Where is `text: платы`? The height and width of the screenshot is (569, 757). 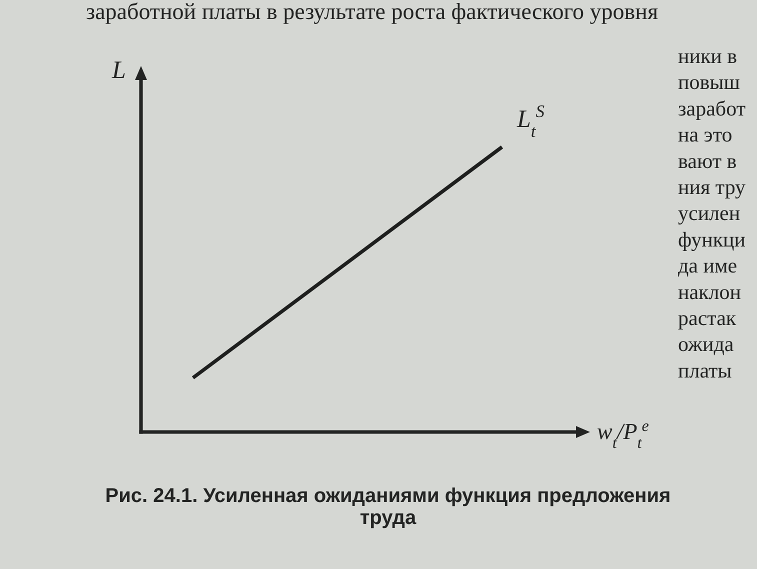 text: платы is located at coordinates (705, 370).